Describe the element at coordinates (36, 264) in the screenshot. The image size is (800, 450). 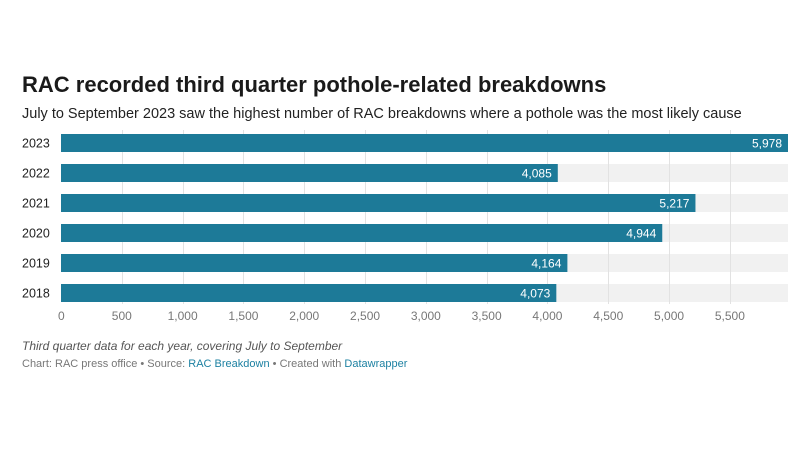
I see `category-label-2019: 2019` at that location.